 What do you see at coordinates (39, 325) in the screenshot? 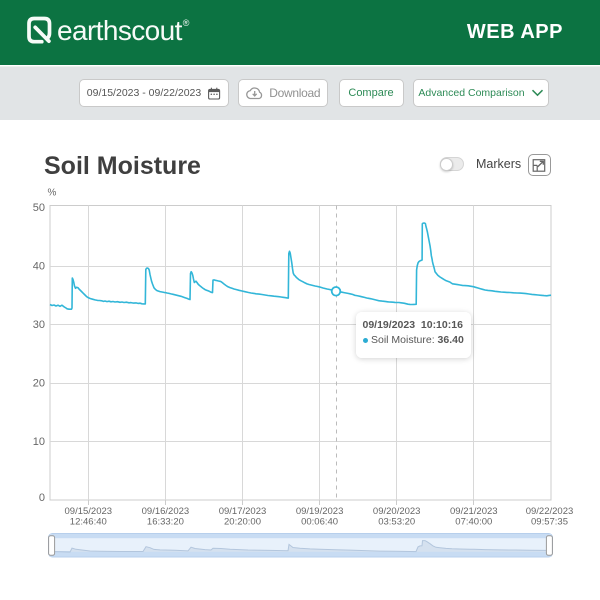
I see `svg-text: 30` at bounding box center [39, 325].